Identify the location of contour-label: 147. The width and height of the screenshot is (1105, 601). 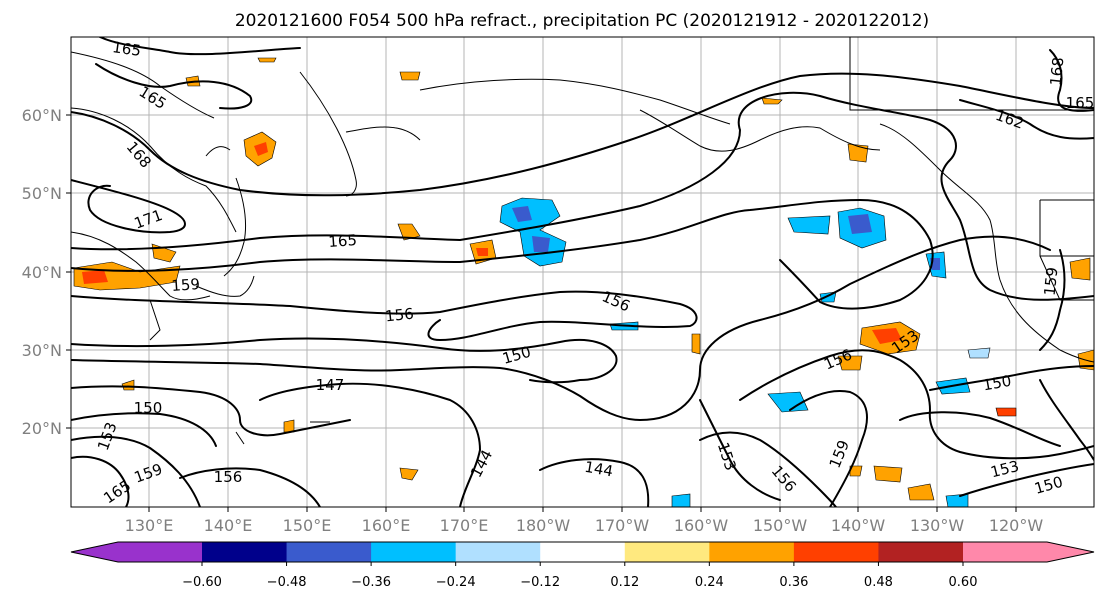
(330, 385).